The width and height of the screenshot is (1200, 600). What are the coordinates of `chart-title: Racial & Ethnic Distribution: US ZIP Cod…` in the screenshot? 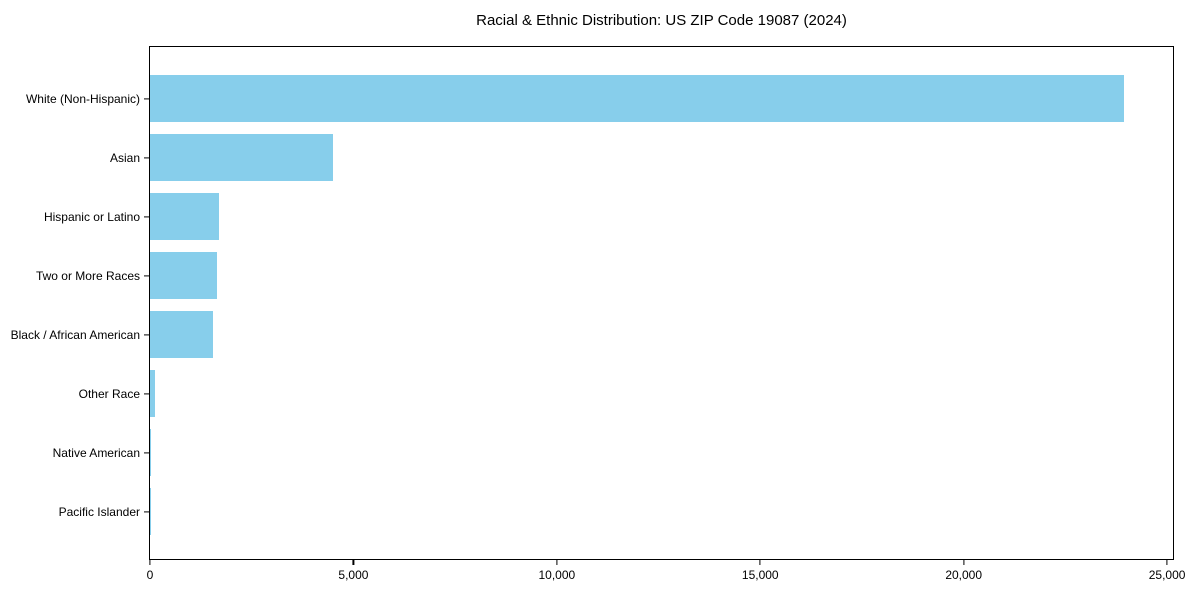 It's located at (661, 20).